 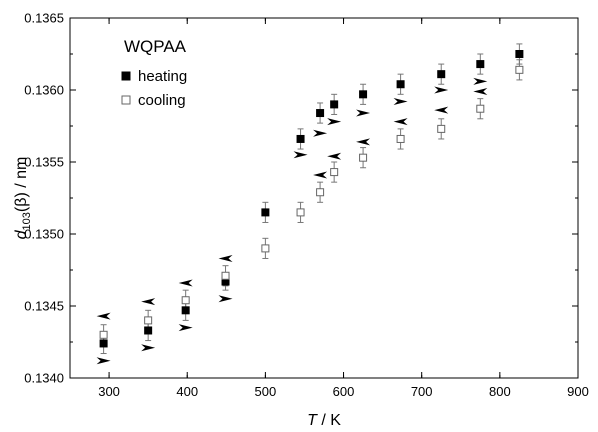 What do you see at coordinates (154, 88) in the screenshot?
I see `legend: heating cooling` at bounding box center [154, 88].